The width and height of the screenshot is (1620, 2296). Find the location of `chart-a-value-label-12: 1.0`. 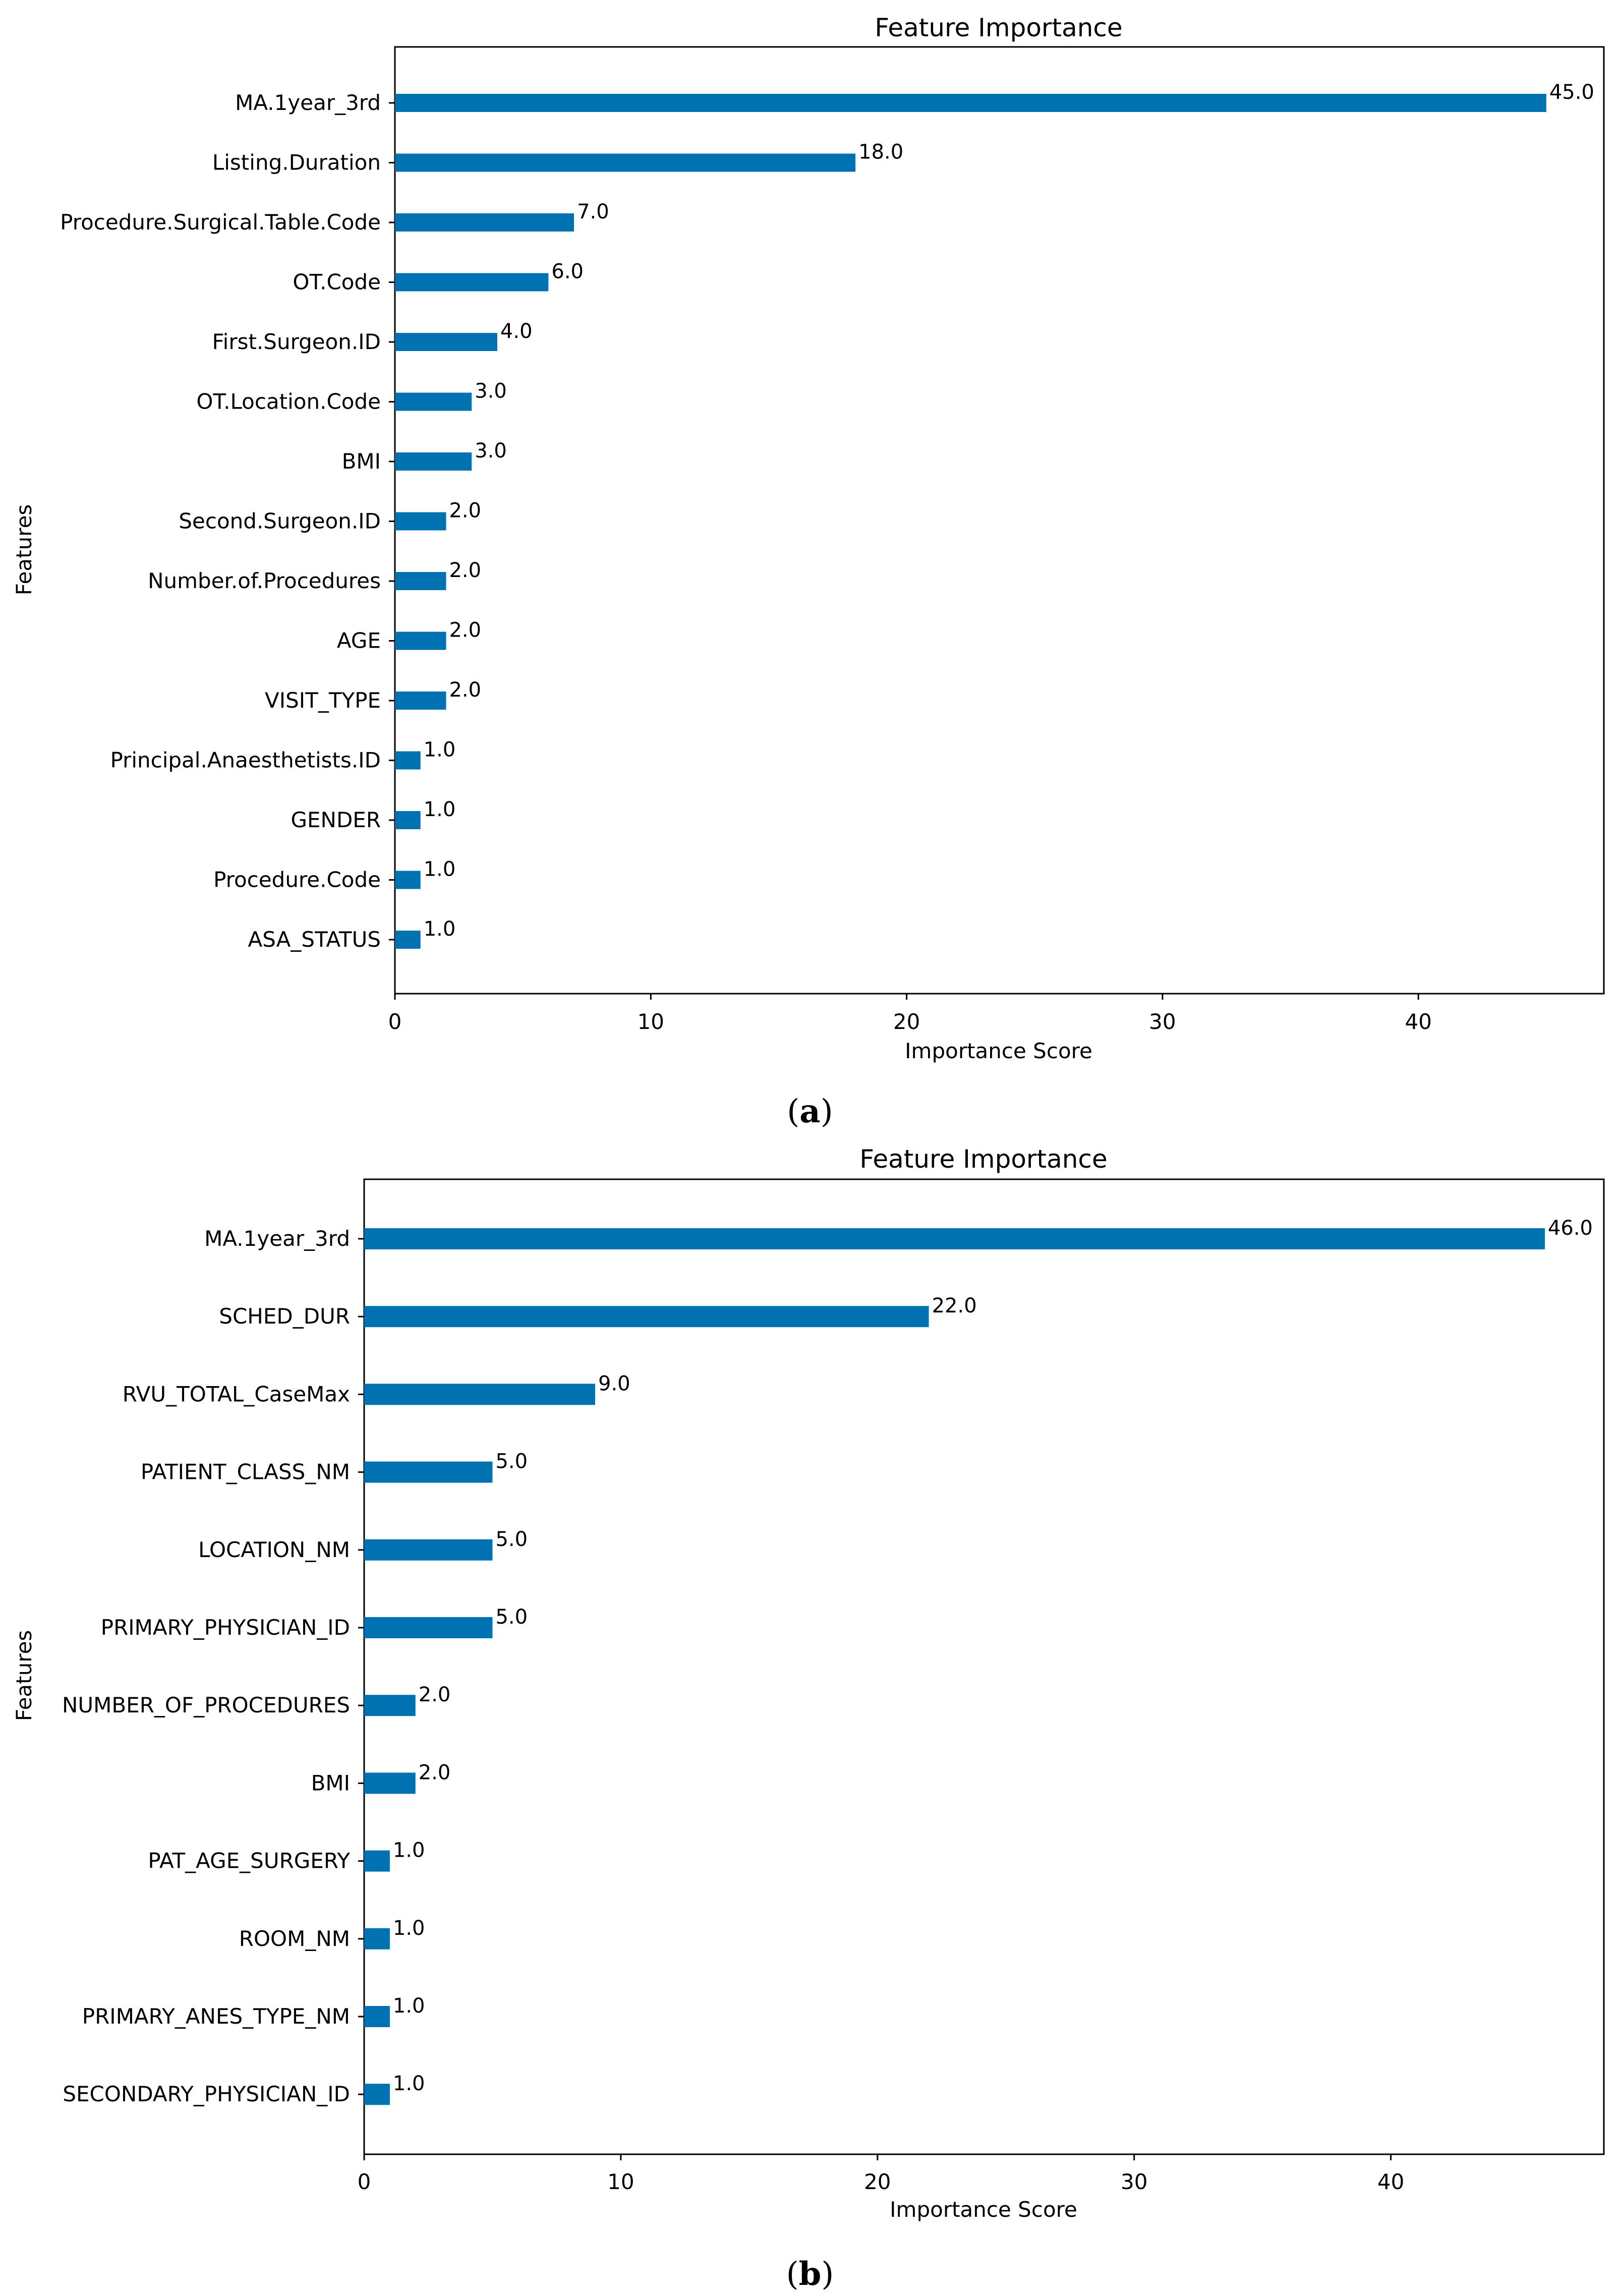

chart-a-value-label-12: 1.0 is located at coordinates (440, 809).